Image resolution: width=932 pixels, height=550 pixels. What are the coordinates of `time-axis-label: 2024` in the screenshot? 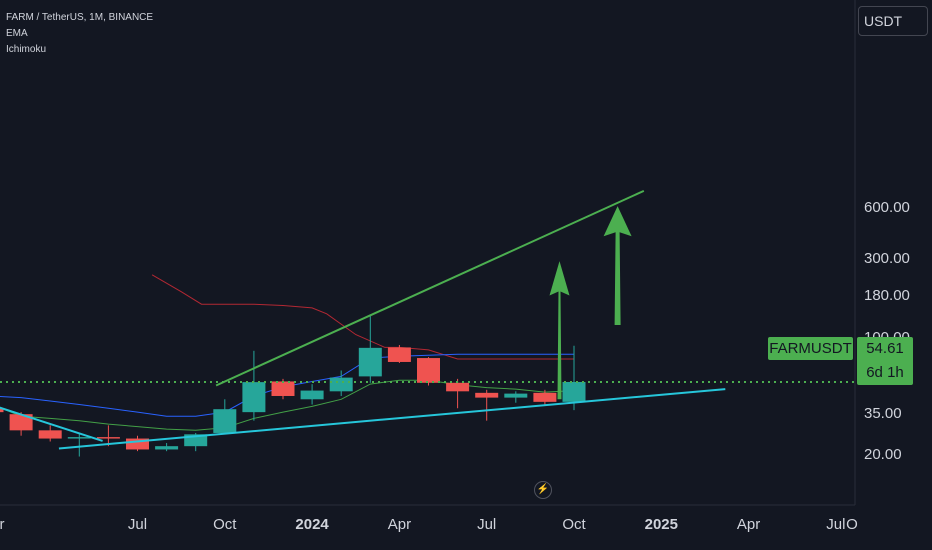 It's located at (312, 524).